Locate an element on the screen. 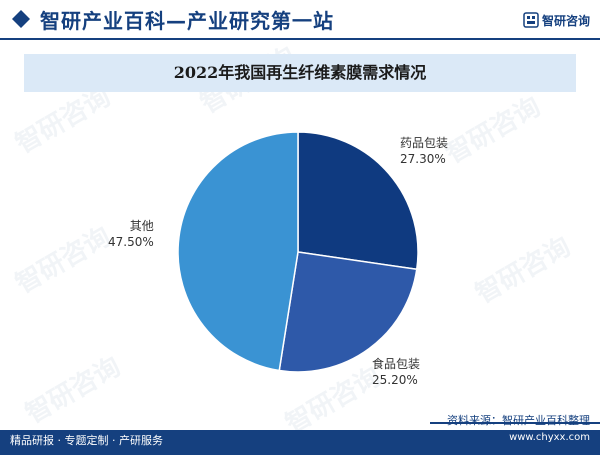  footer-source: 资料来源：智研产业百科整理 is located at coordinates (518, 420).